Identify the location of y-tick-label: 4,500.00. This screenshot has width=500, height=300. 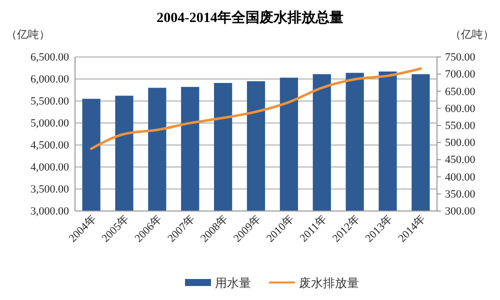
(50, 146).